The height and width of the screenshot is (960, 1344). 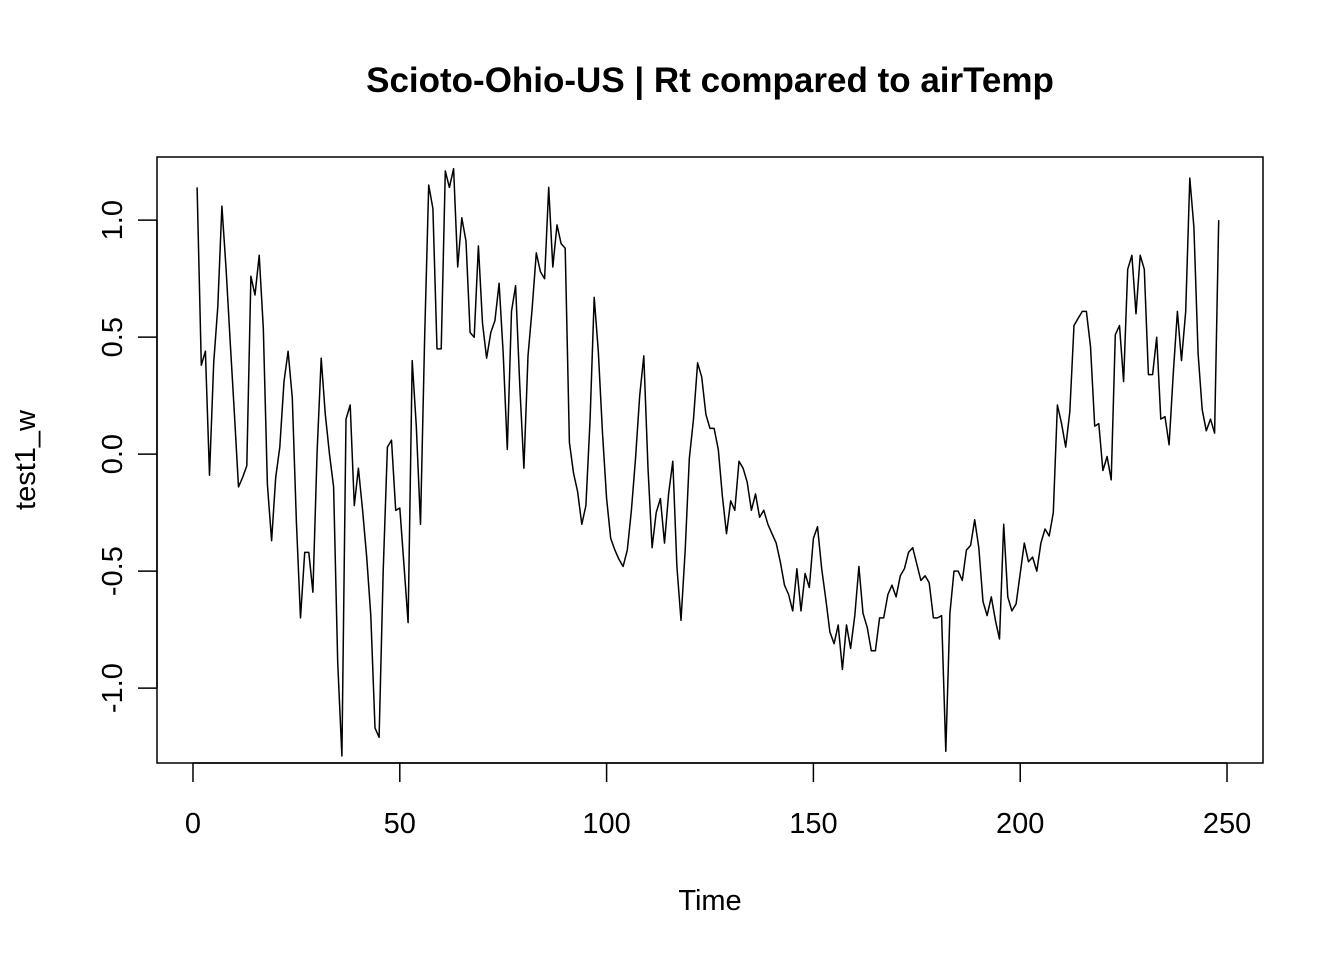 I want to click on x-tick-label: 150, so click(x=813, y=824).